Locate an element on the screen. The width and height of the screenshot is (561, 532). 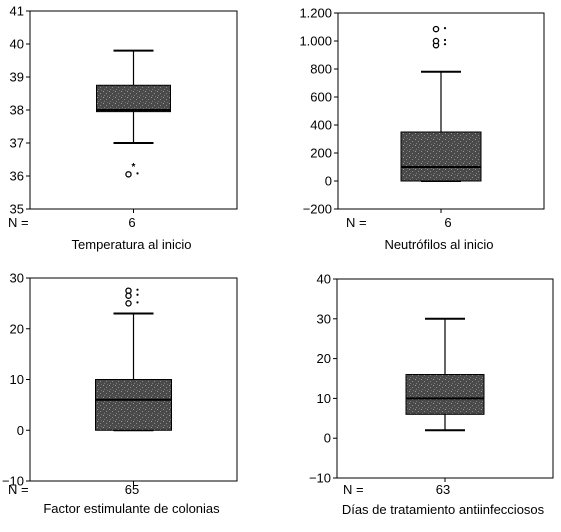
y-tick-label: 1.200 is located at coordinates (315, 13).